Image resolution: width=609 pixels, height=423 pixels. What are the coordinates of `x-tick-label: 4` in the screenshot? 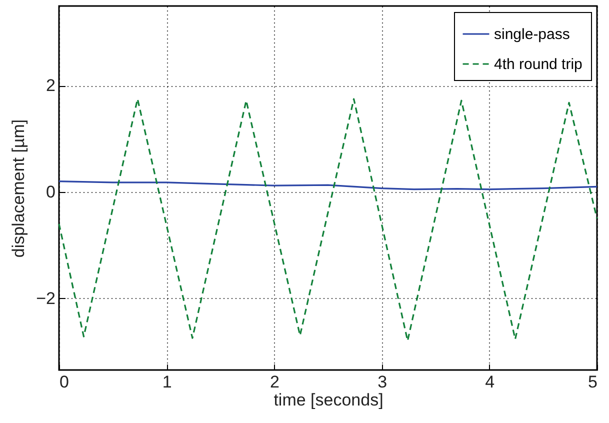 It's located at (490, 382).